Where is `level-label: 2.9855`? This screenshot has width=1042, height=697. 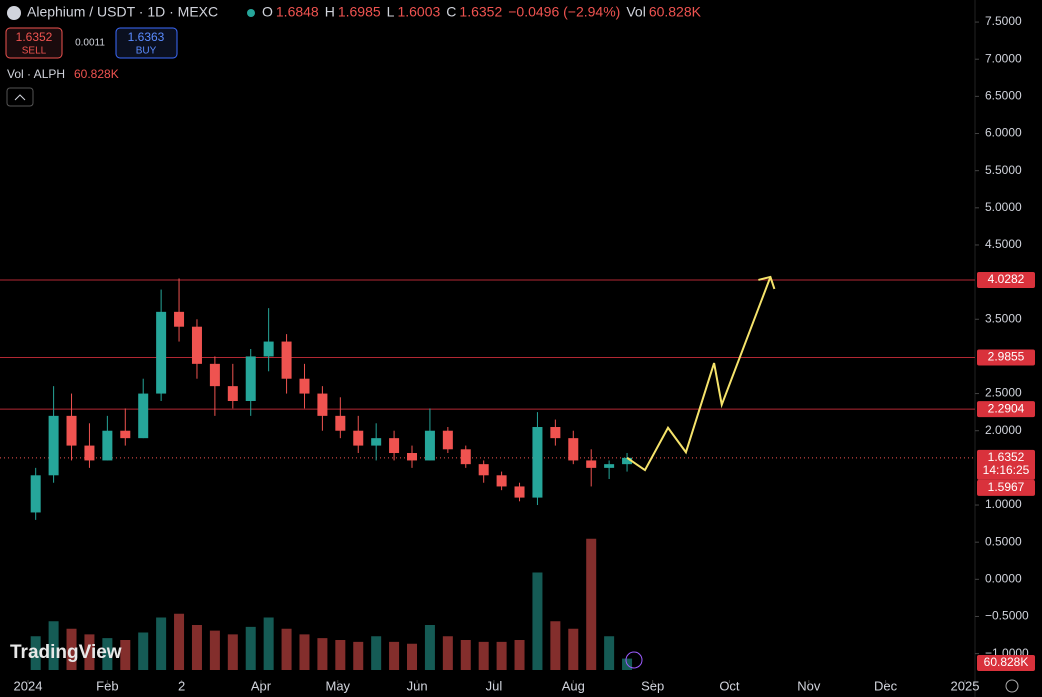
level-label: 2.9855 is located at coordinates (1006, 357).